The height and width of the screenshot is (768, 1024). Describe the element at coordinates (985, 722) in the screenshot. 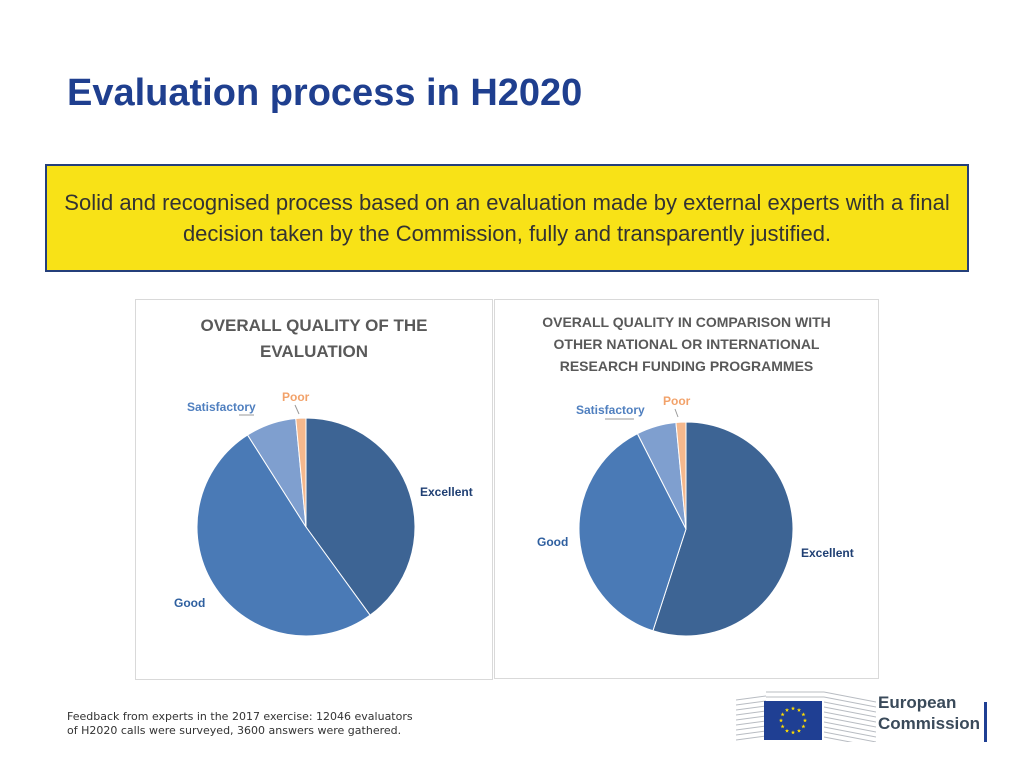

I see `logo-divider` at that location.